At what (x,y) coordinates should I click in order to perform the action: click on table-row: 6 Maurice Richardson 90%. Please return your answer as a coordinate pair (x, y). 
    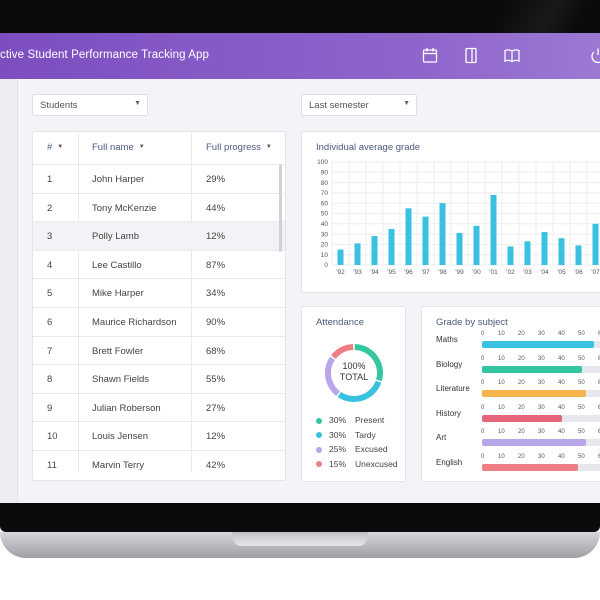
    Looking at the image, I should click on (159, 321).